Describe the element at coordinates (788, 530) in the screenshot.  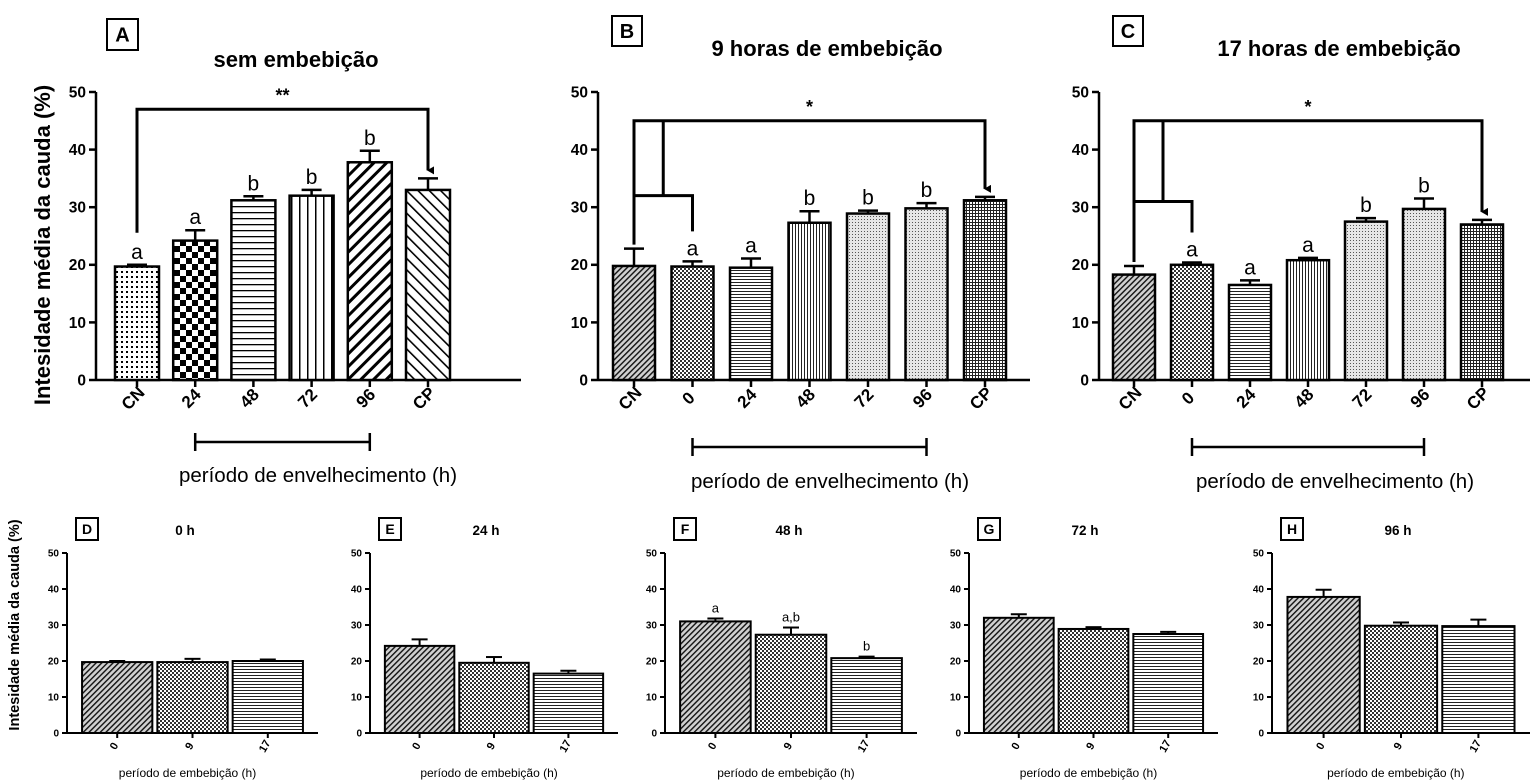
I see `panel-title: 48 h` at that location.